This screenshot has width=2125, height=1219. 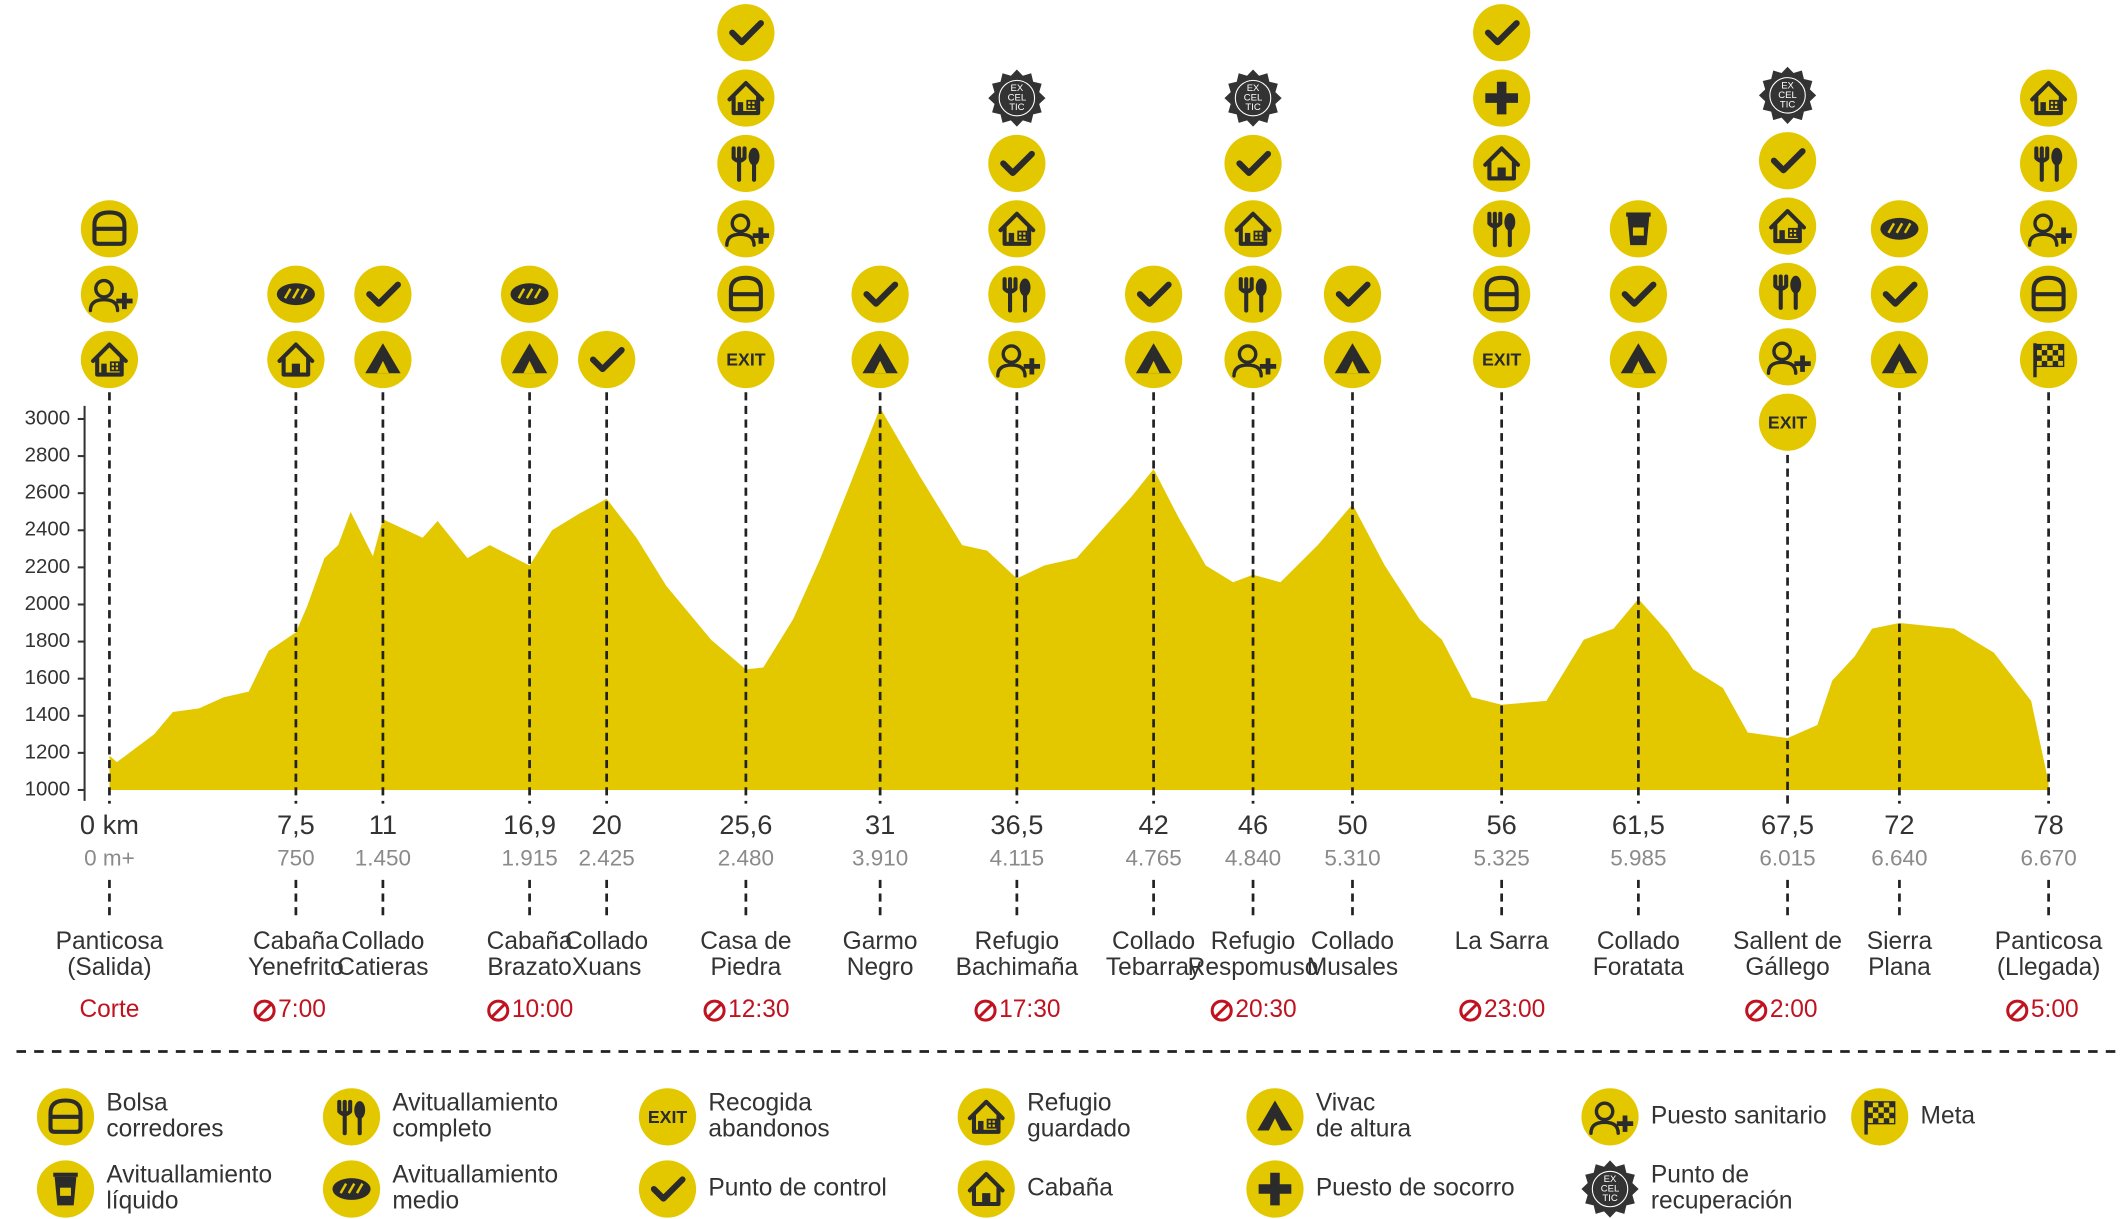 I want to click on checkpoint-name: Bachimaña, so click(x=1017, y=967).